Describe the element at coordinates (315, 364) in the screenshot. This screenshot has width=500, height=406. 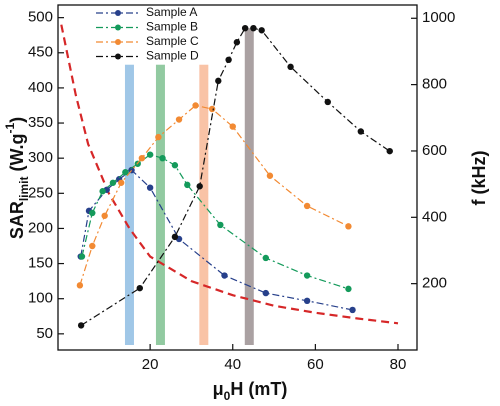
I see `x-tick-label: 60` at that location.